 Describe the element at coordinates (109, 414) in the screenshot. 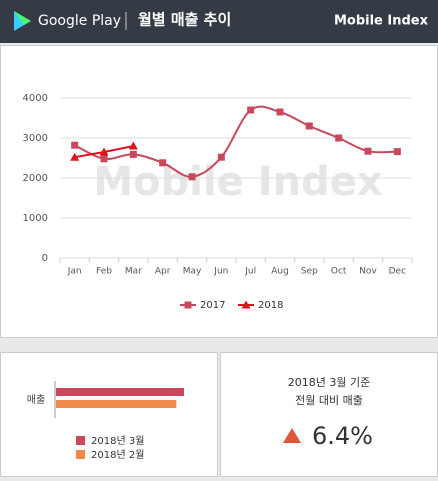

I see `bar-panel` at that location.